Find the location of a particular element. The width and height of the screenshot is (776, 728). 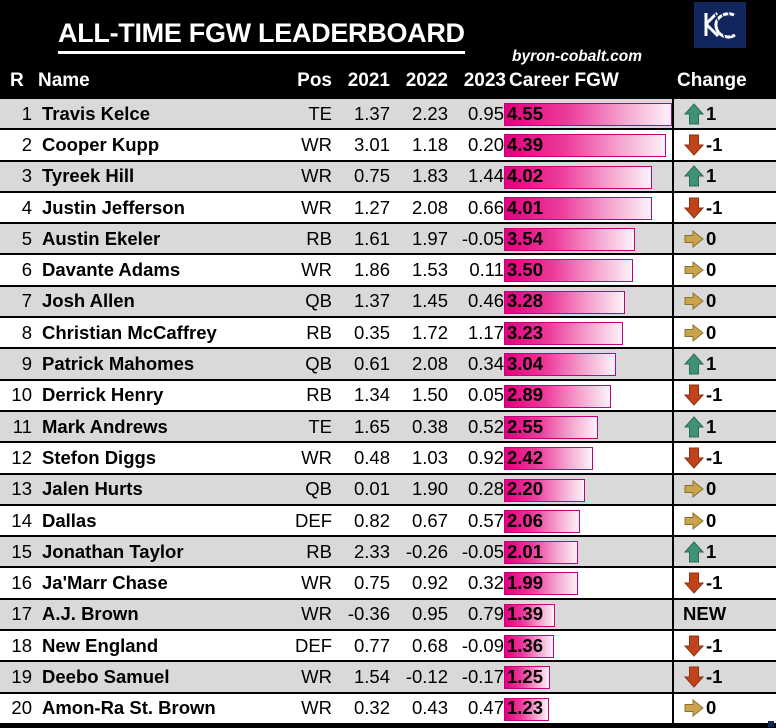

cell-2022: 1.83 is located at coordinates (429, 176).